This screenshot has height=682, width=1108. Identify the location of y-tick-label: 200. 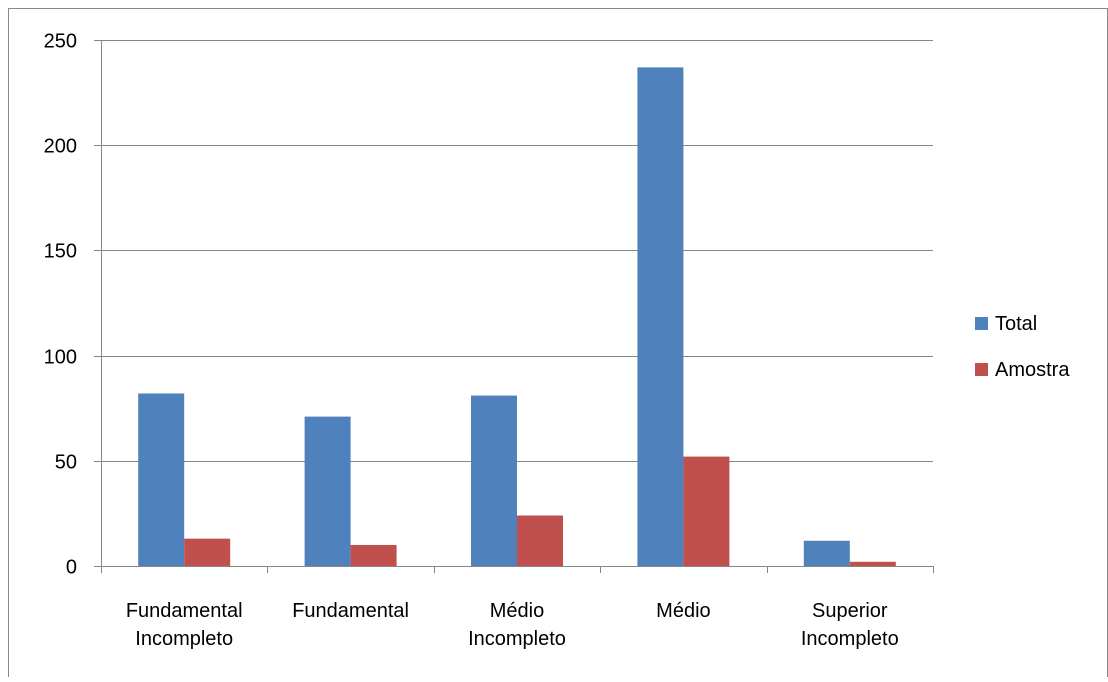
(60, 147).